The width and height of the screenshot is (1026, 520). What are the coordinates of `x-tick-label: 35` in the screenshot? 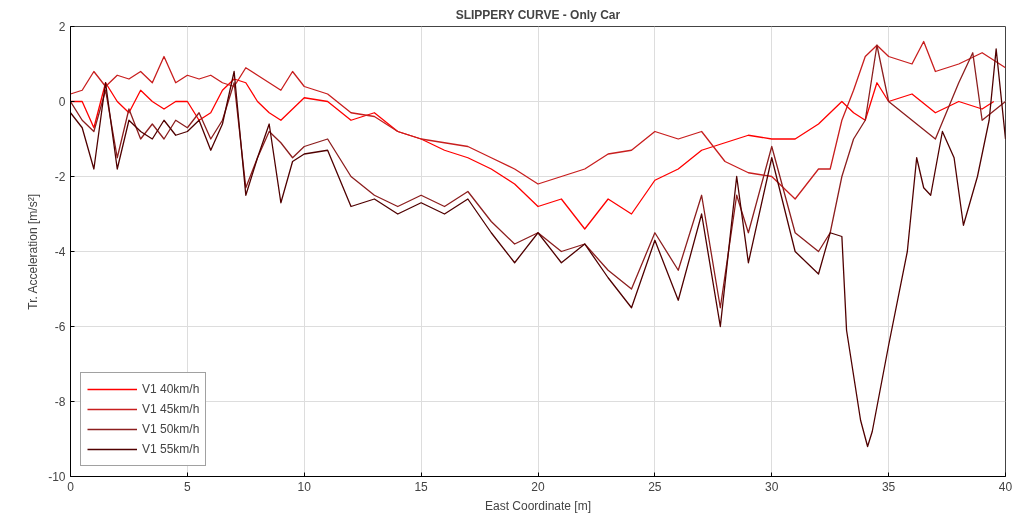 It's located at (888, 486).